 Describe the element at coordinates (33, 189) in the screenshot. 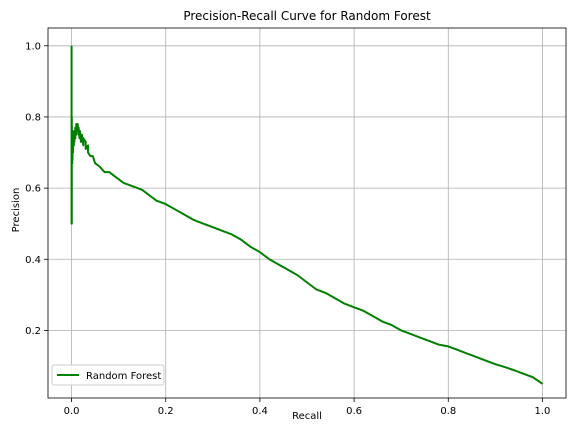

I see `y-tick-label: 0.6` at that location.